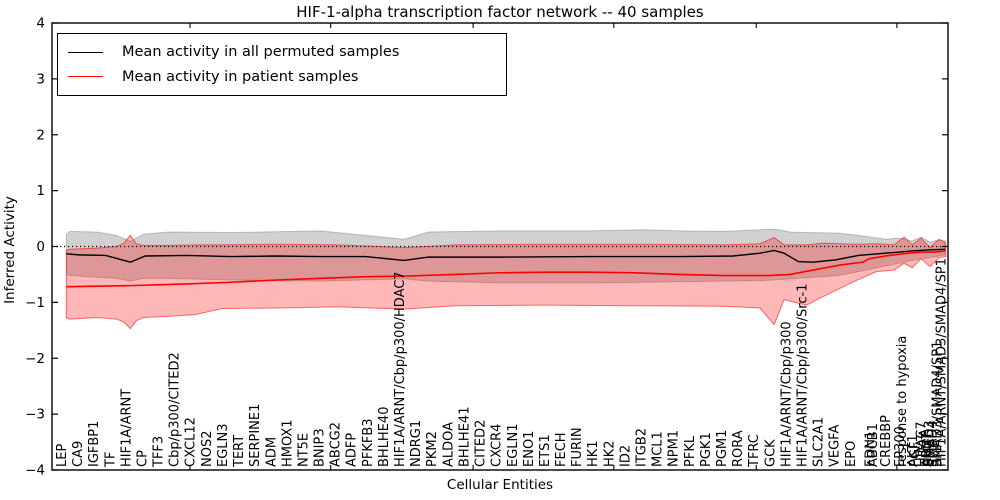  What do you see at coordinates (561, 449) in the screenshot?
I see `entity-label: FECH` at bounding box center [561, 449].